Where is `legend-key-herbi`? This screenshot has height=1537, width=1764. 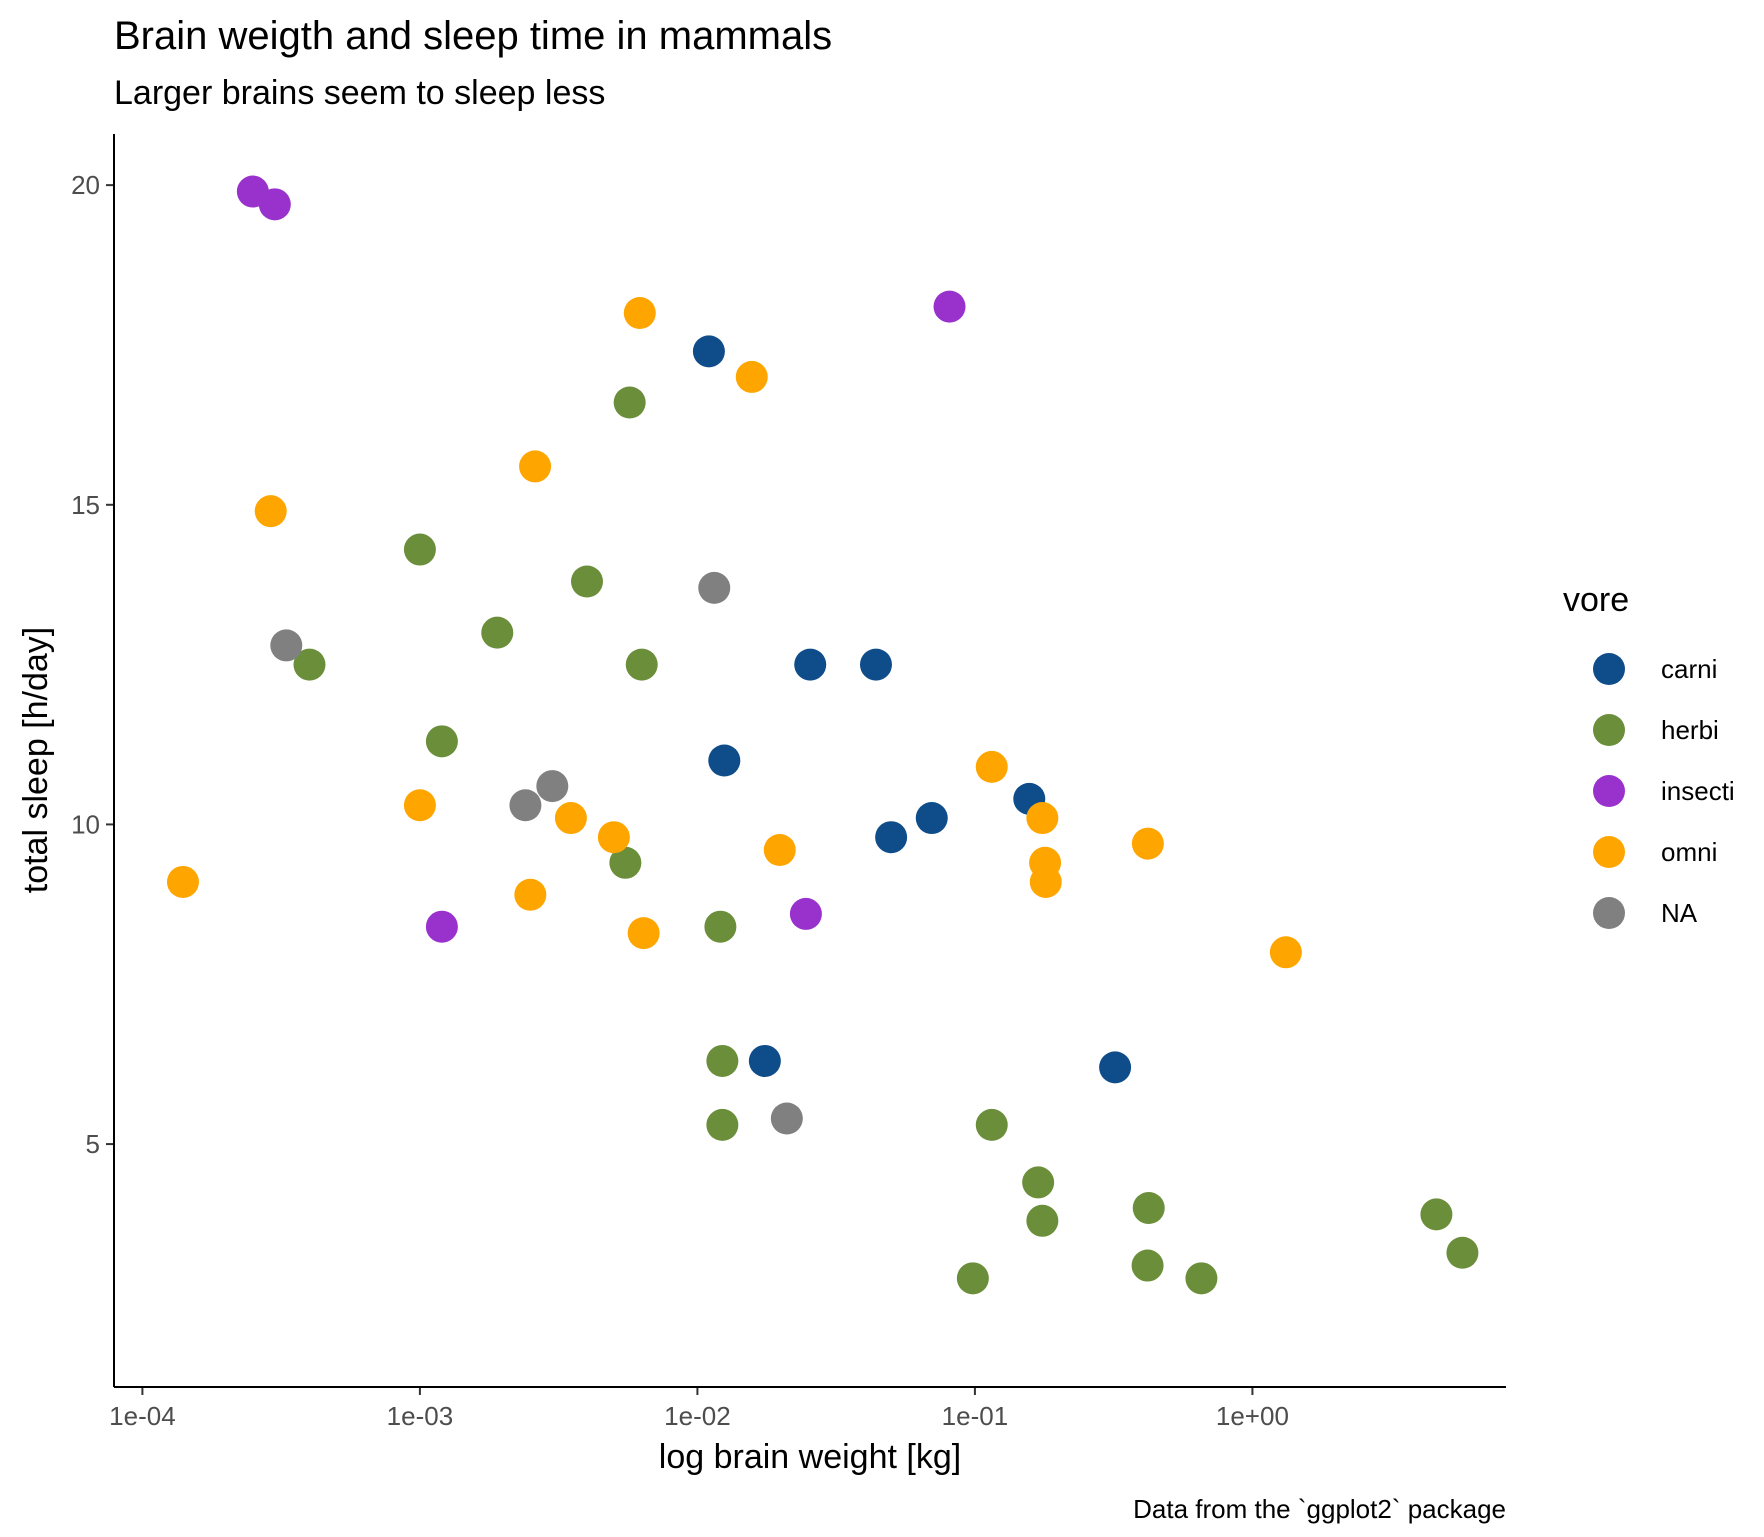 legend-key-herbi is located at coordinates (1609, 730).